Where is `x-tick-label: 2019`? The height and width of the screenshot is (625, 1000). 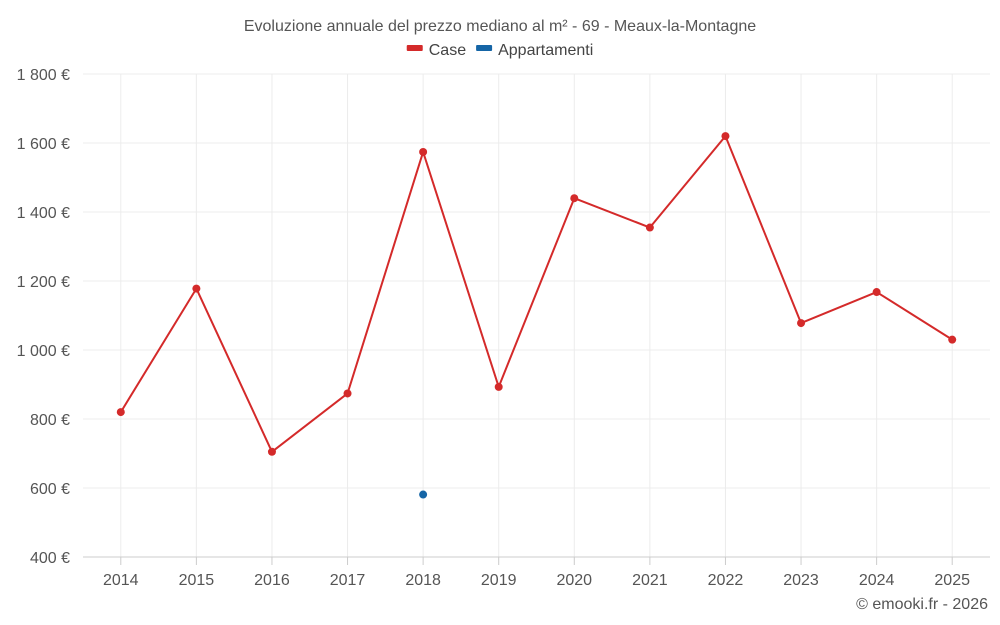
x-tick-label: 2019 is located at coordinates (499, 580).